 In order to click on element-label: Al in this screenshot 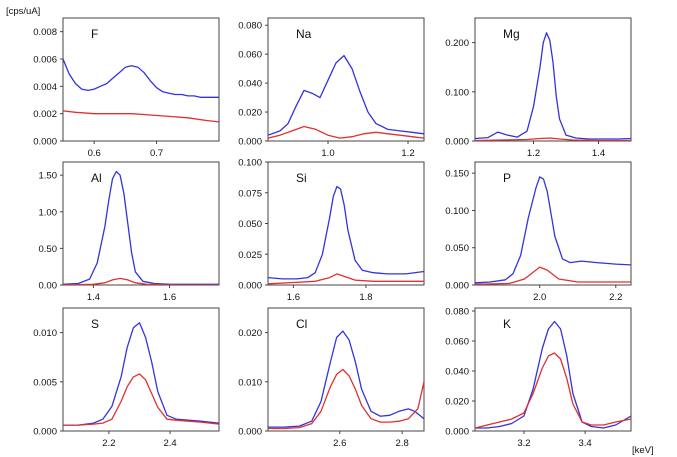, I will do `click(96, 178)`.